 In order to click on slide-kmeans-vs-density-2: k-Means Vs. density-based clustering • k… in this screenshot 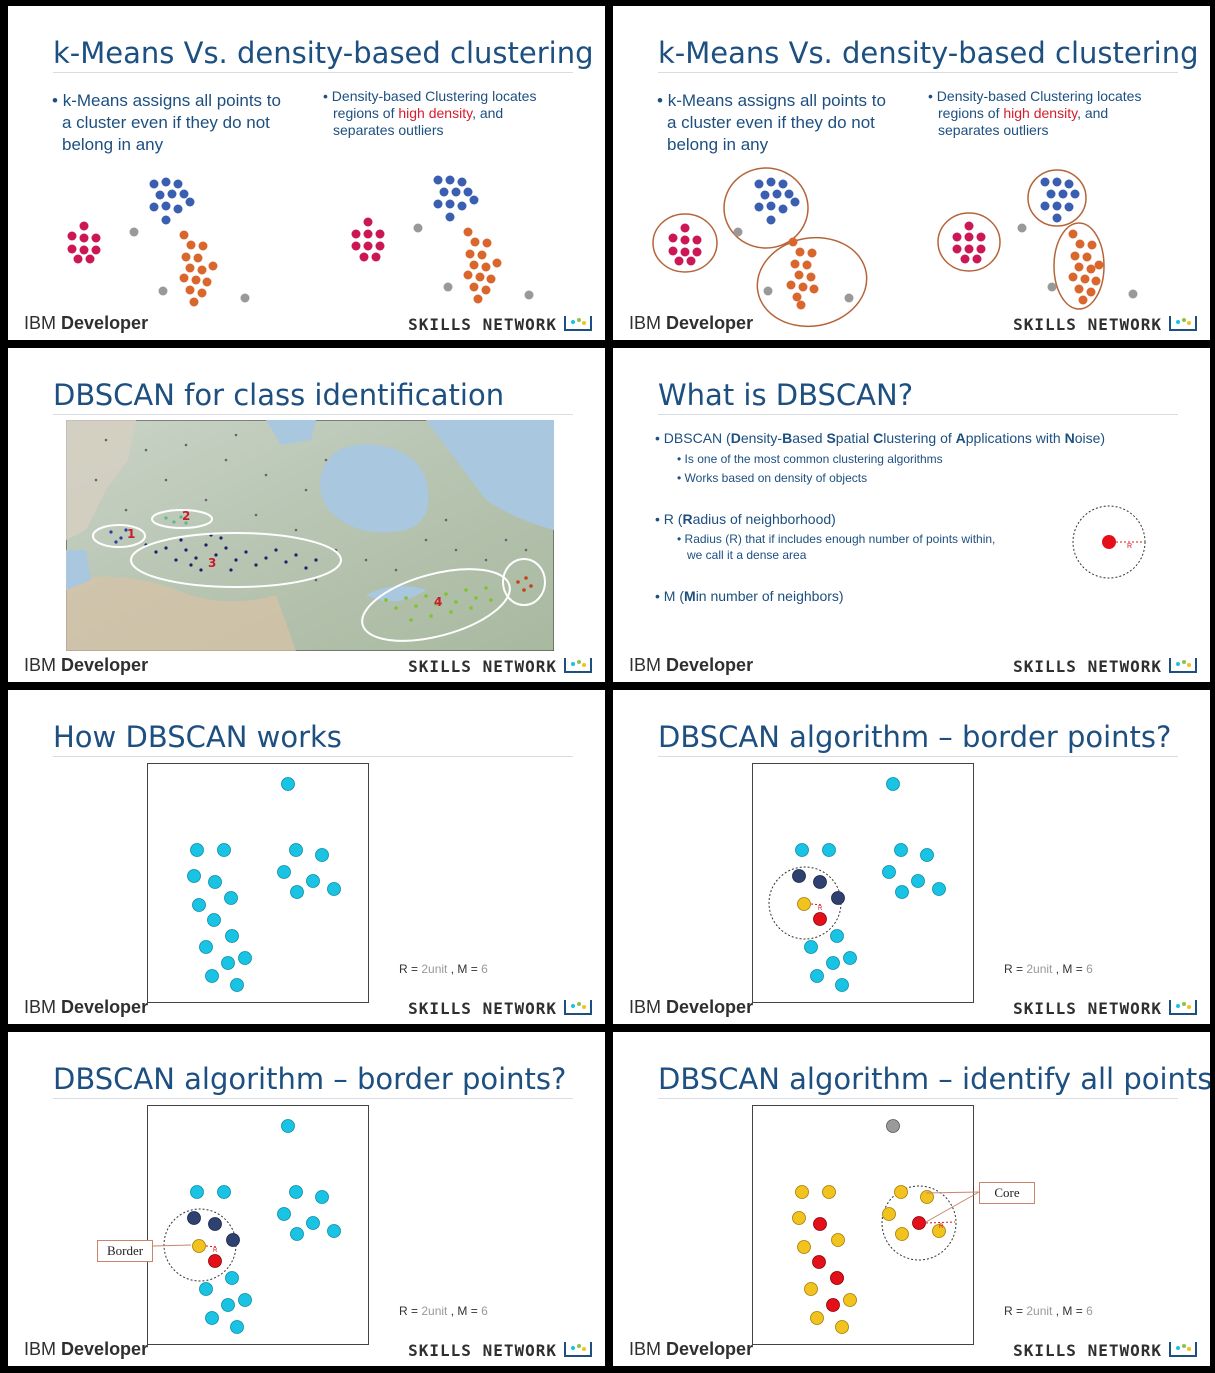, I will do `click(911, 173)`.